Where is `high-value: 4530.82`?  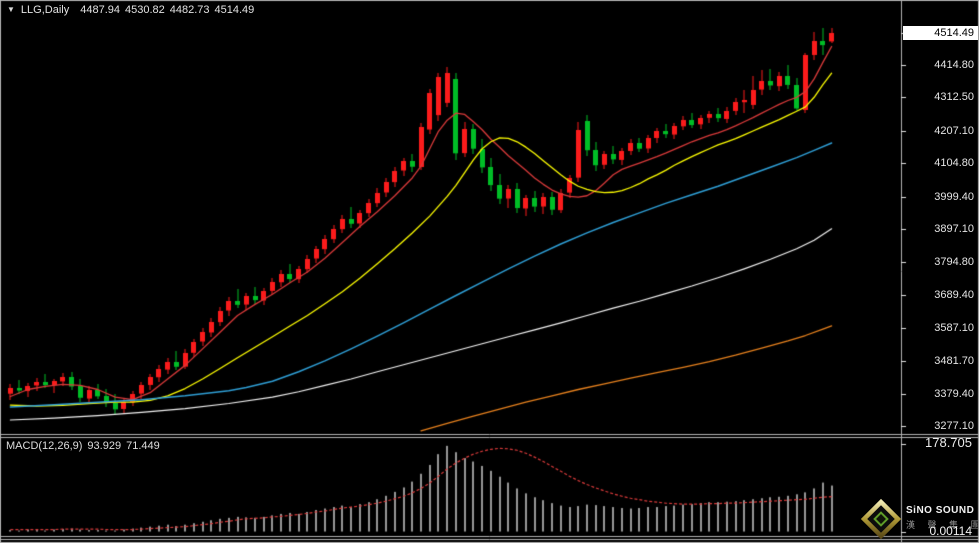
high-value: 4530.82 is located at coordinates (144, 10).